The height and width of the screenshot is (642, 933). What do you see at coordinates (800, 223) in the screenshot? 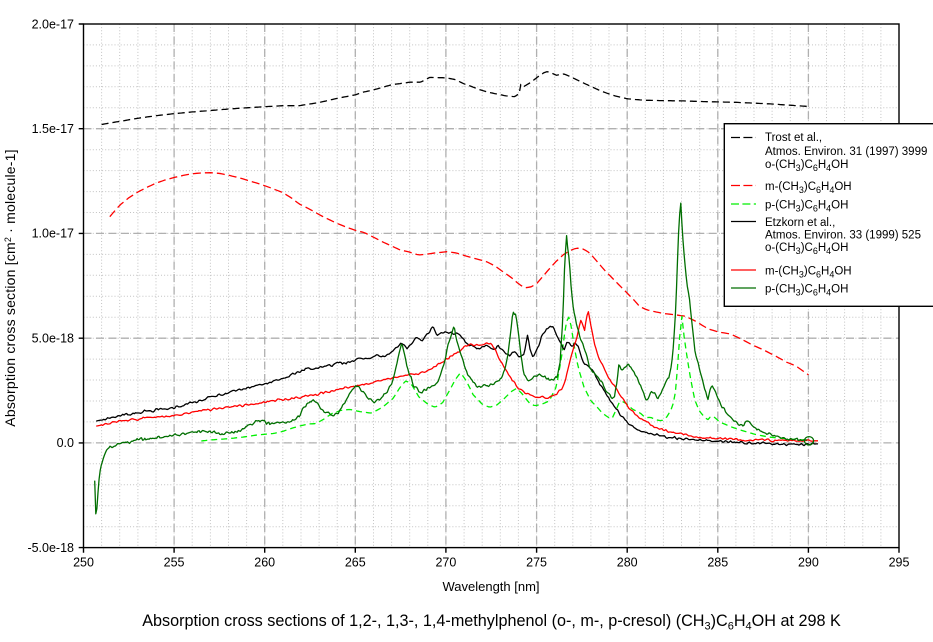
I see `svg-text: Etzkorn et al.,` at bounding box center [800, 223].